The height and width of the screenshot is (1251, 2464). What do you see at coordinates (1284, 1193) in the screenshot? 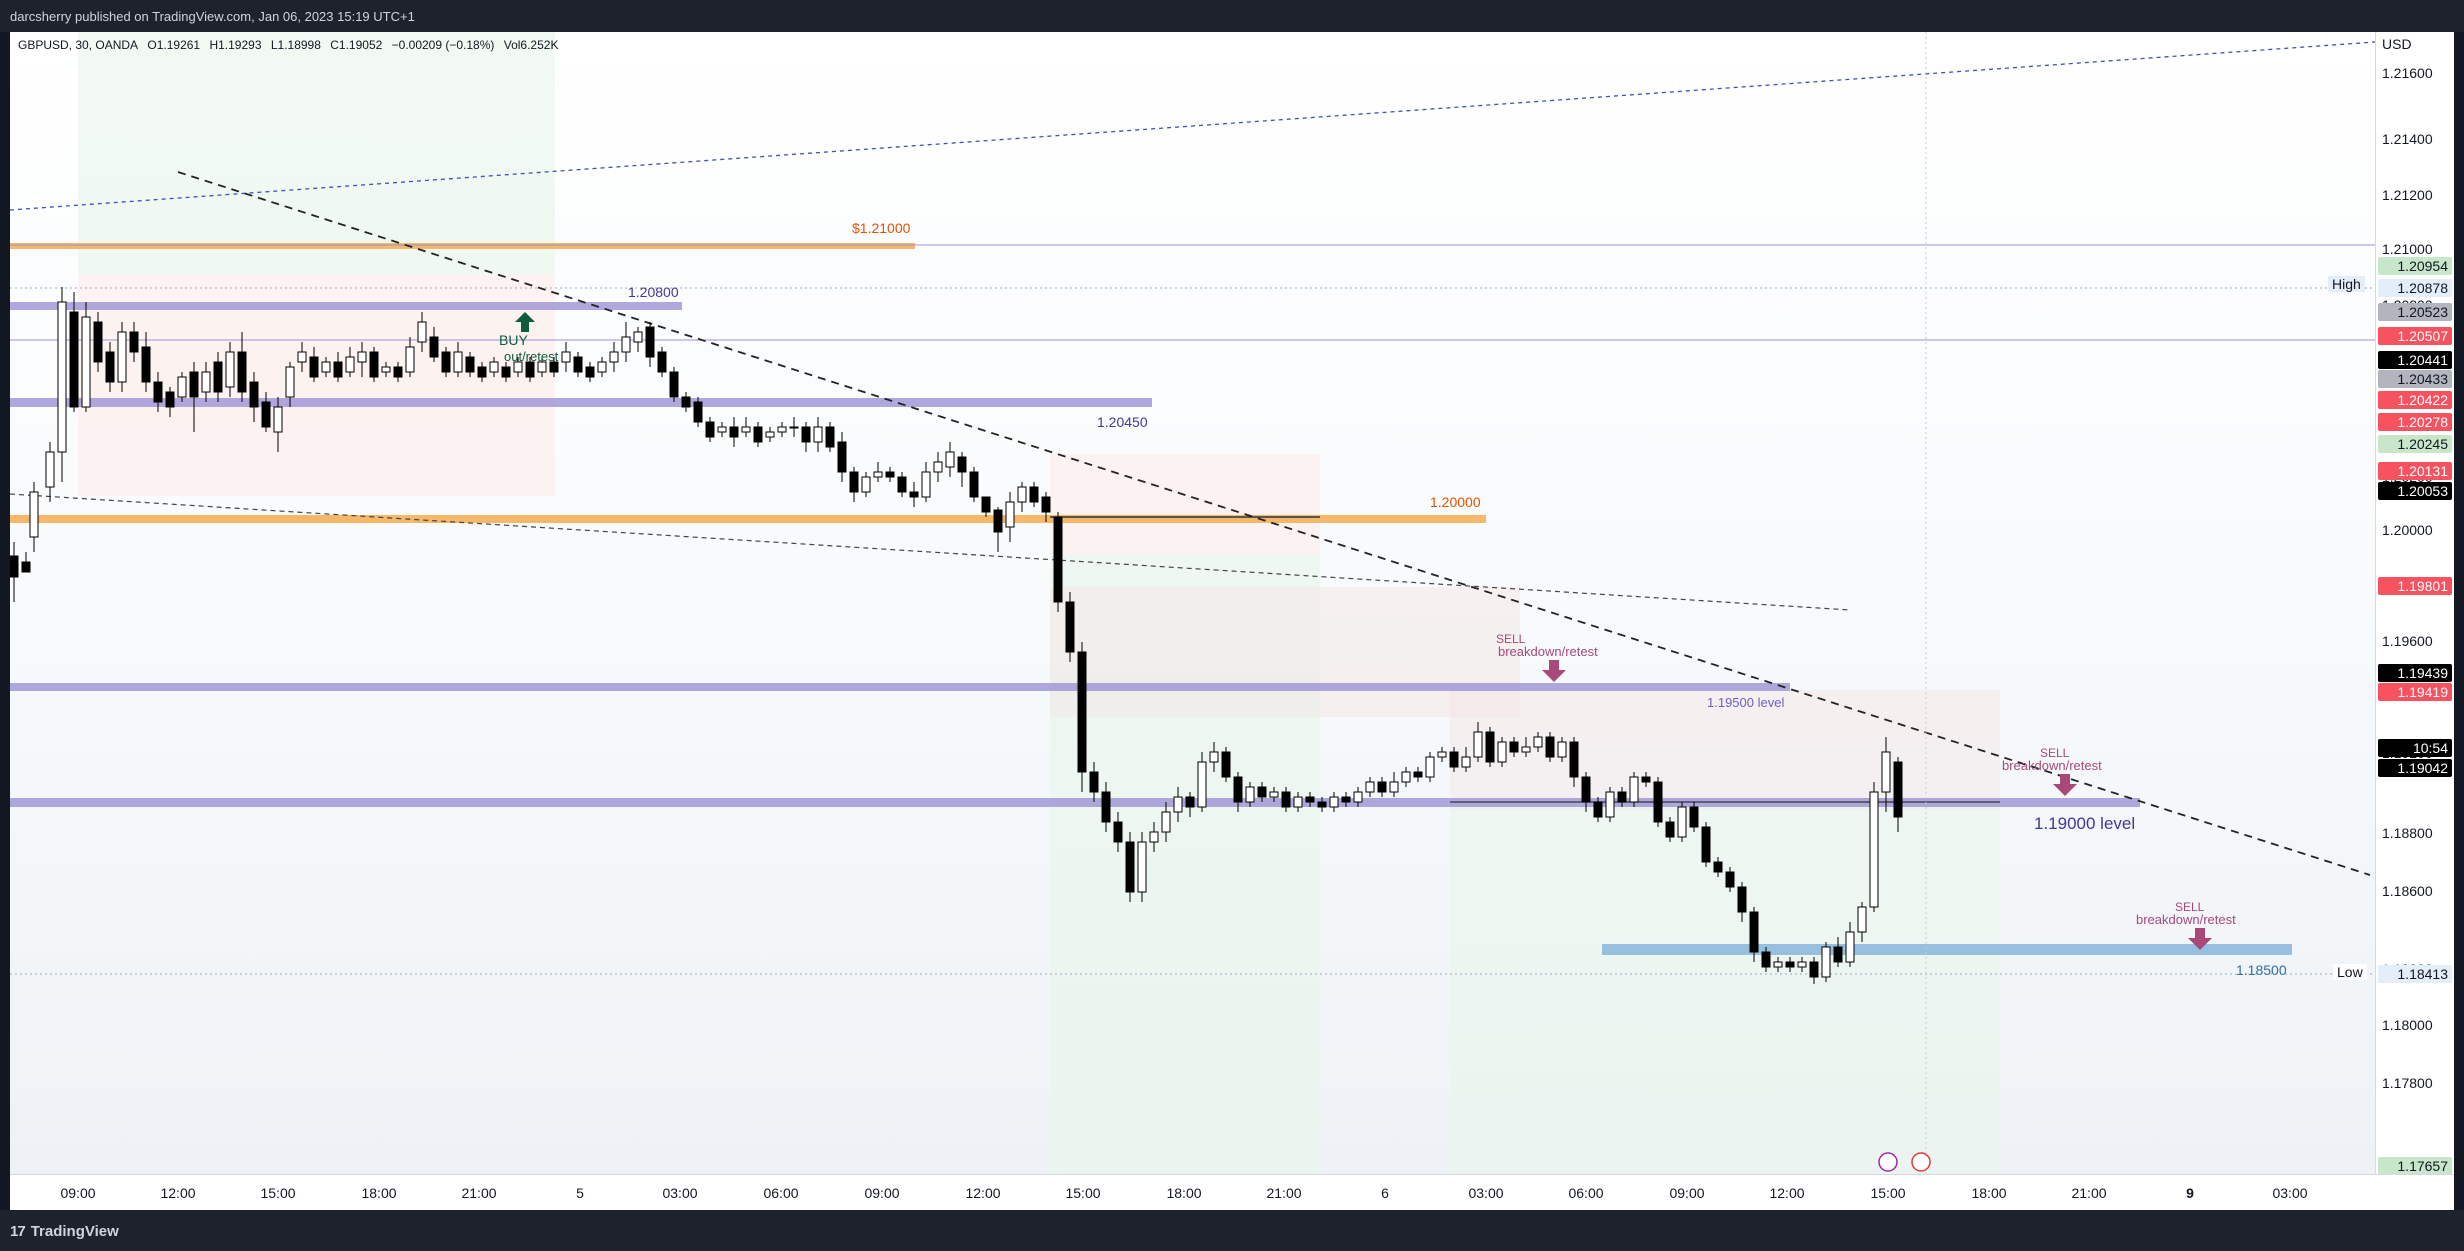
I see `time-tick: 21:00` at bounding box center [1284, 1193].